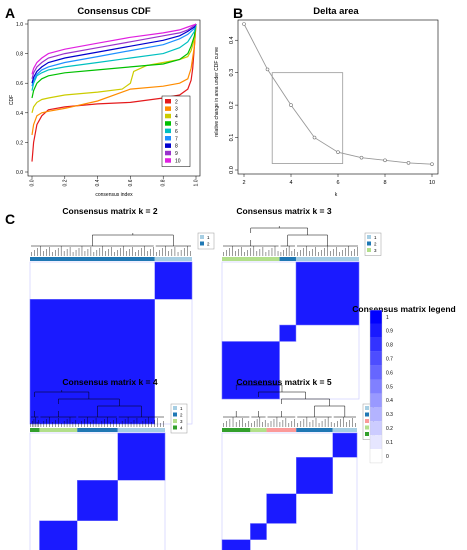 The height and width of the screenshot is (550, 467). What do you see at coordinates (19, 84) in the screenshot?
I see `y-tick-label: 0.6` at bounding box center [19, 84].